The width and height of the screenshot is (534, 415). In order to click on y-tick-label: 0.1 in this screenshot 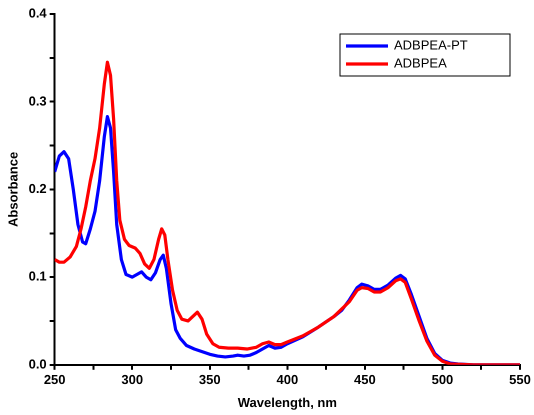, I will do `click(37, 276)`.